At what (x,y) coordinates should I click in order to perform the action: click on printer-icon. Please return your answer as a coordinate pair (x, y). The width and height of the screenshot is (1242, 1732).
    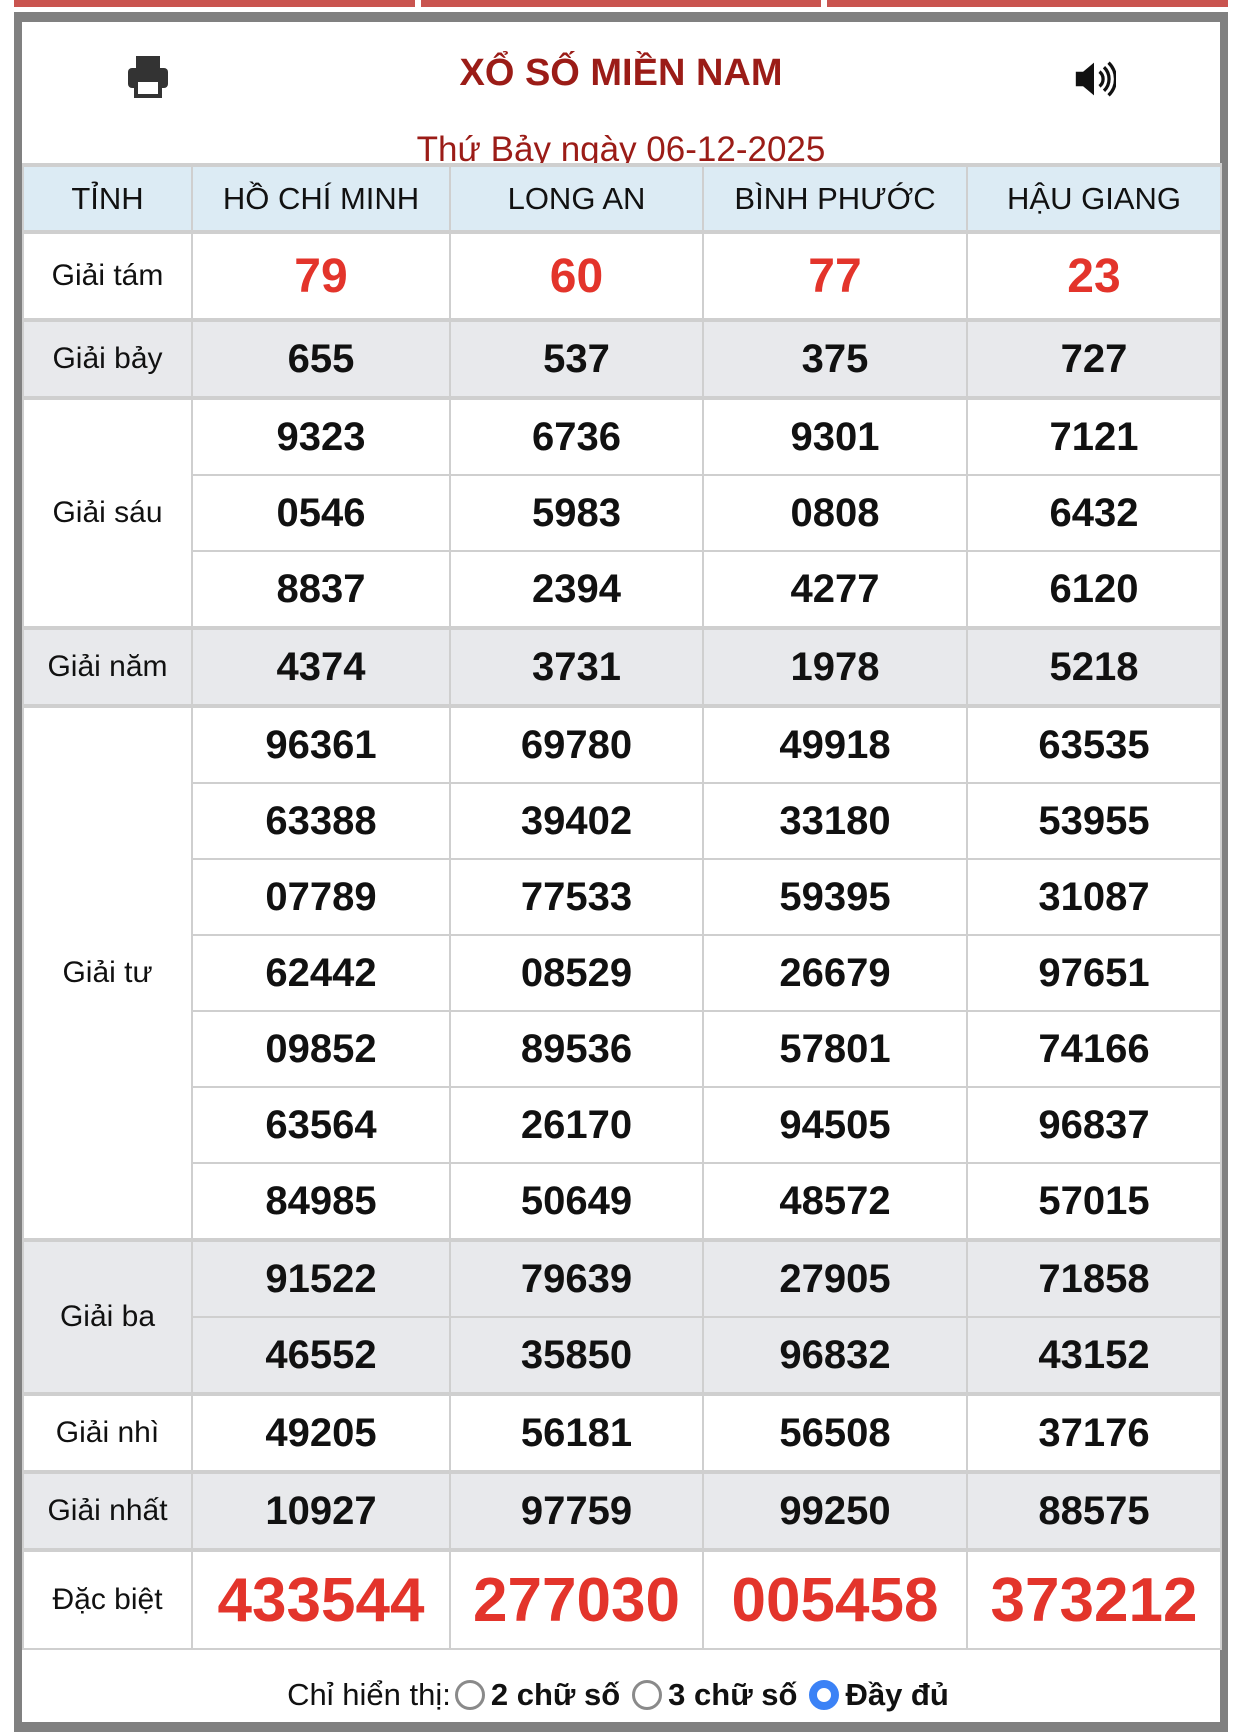
    Looking at the image, I should click on (148, 76).